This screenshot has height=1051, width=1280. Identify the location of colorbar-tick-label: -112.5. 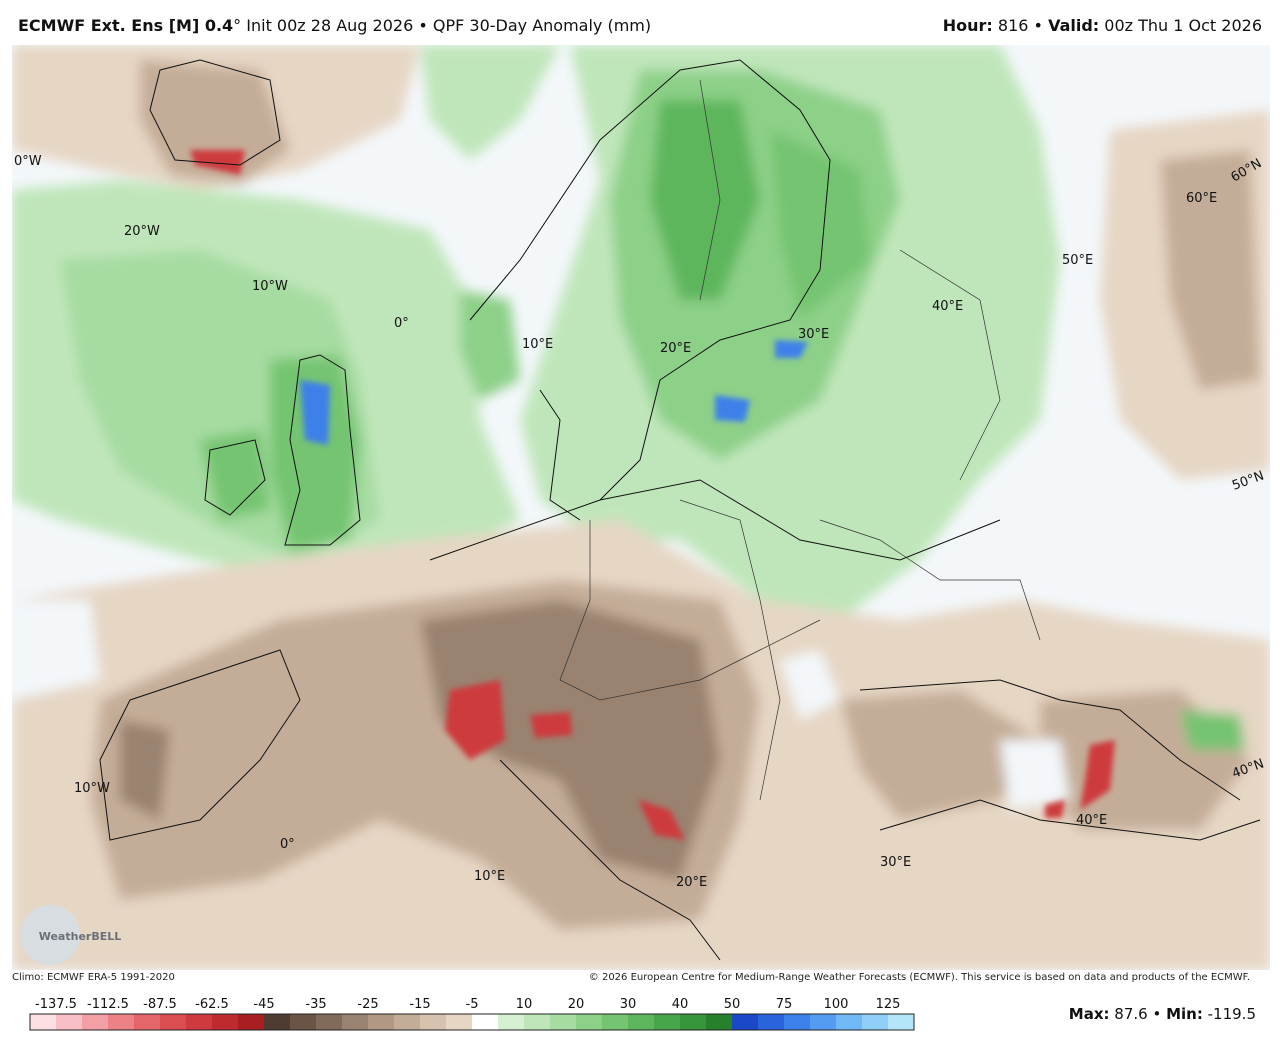
(108, 1004).